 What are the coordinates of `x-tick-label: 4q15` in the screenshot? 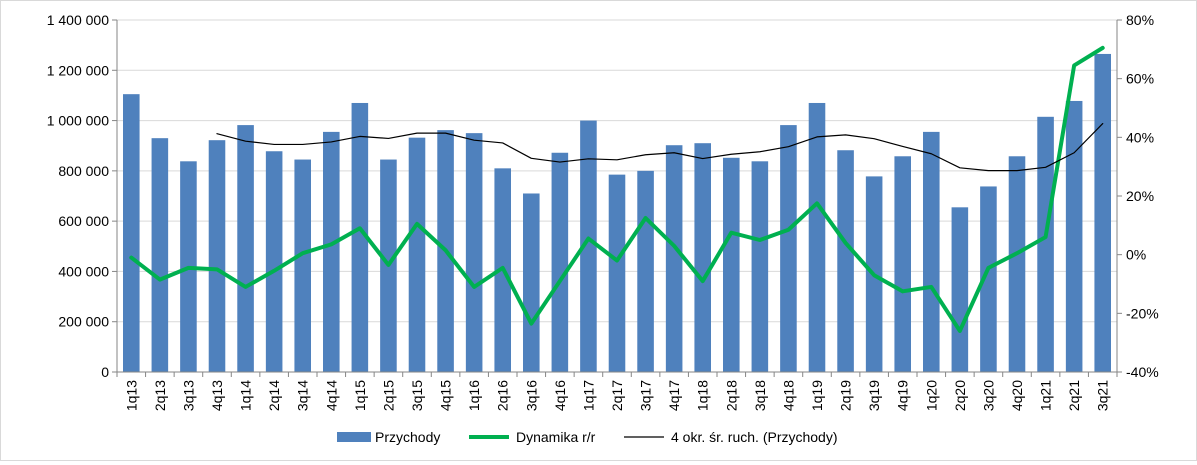 It's located at (446, 395).